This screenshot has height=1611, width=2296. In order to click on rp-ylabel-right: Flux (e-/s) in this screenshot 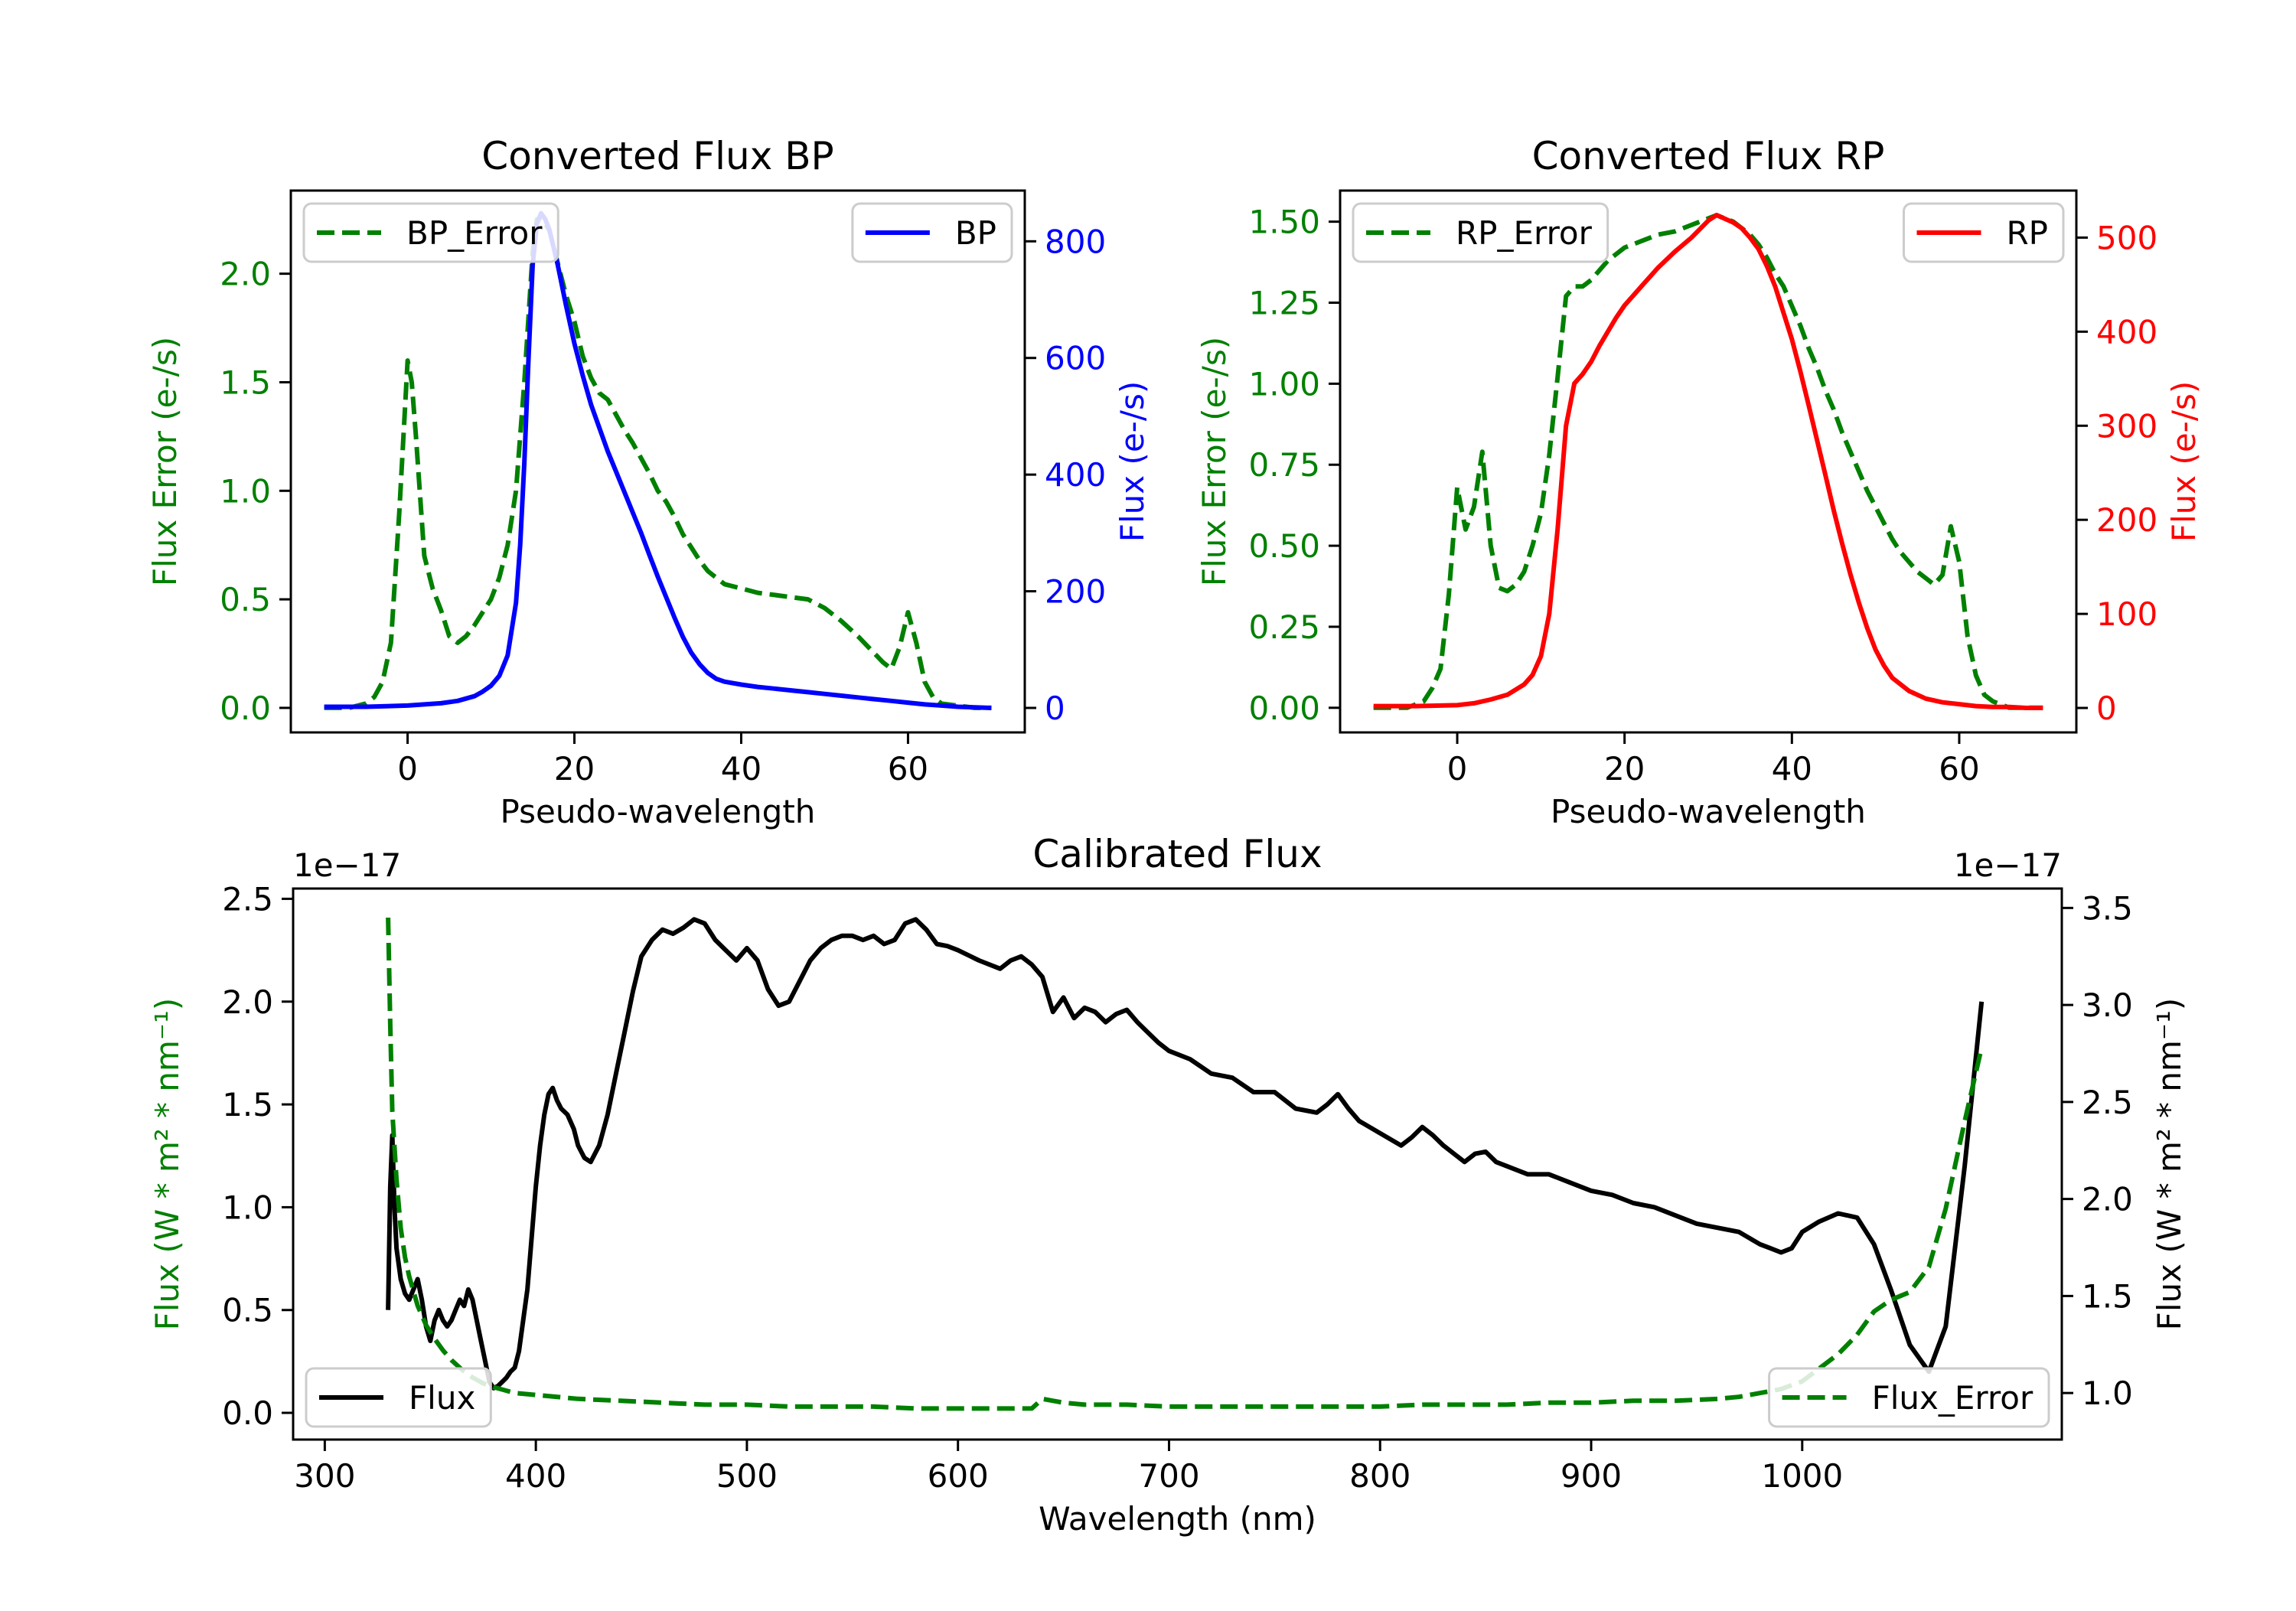, I will do `click(2184, 461)`.